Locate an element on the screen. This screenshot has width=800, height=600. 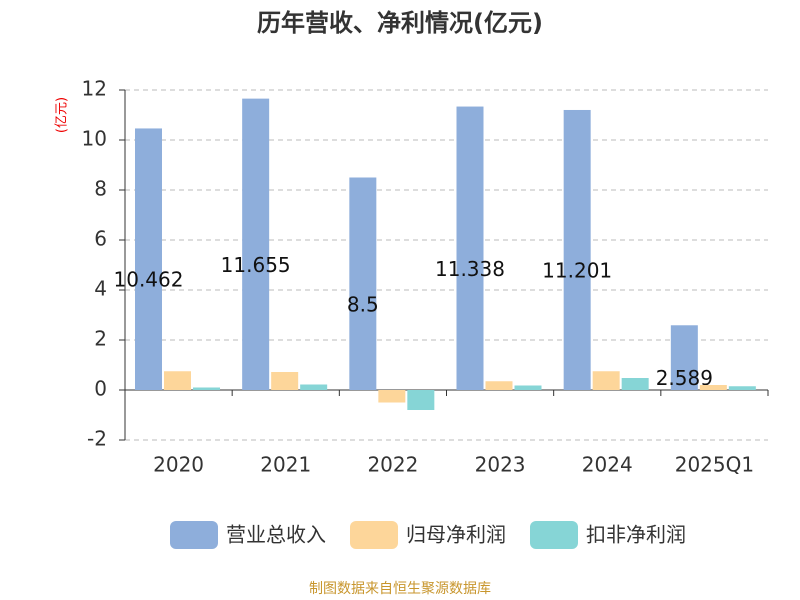
y-tick-label: 12 is located at coordinates (94, 89).